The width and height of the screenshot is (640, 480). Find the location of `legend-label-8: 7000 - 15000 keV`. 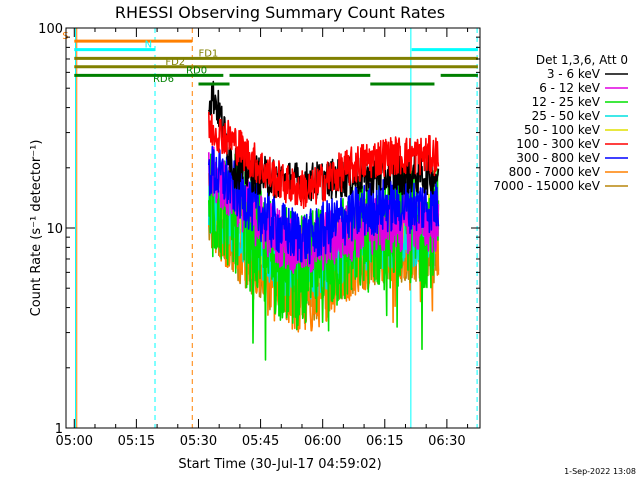

legend-label-8: 7000 - 15000 keV is located at coordinates (546, 186).